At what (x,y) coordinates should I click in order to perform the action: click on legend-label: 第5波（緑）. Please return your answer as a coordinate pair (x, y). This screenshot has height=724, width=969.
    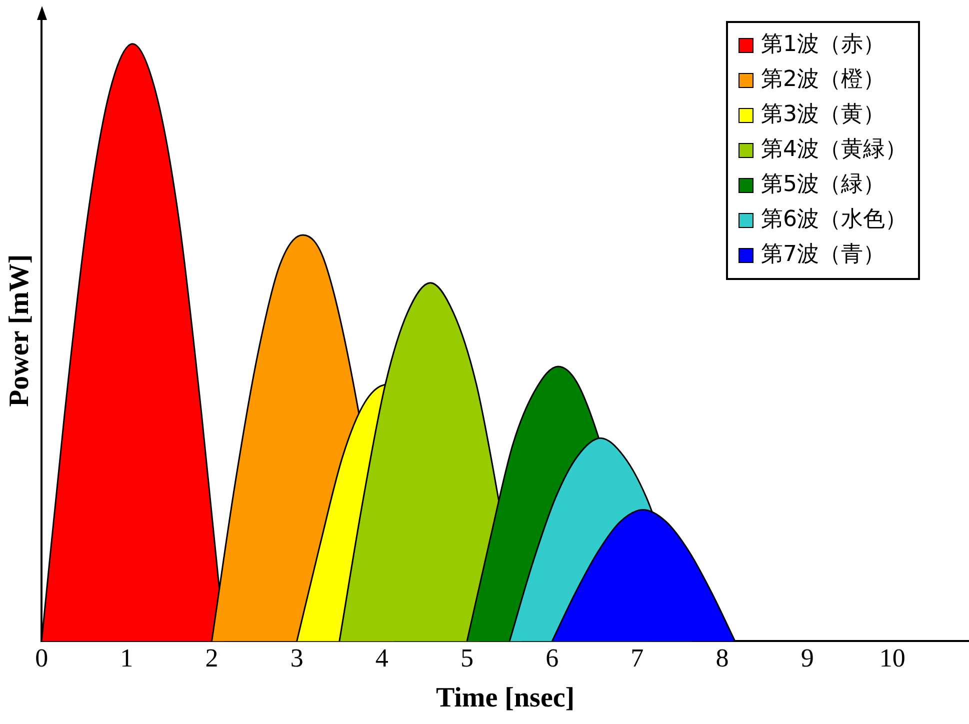
    Looking at the image, I should click on (823, 185).